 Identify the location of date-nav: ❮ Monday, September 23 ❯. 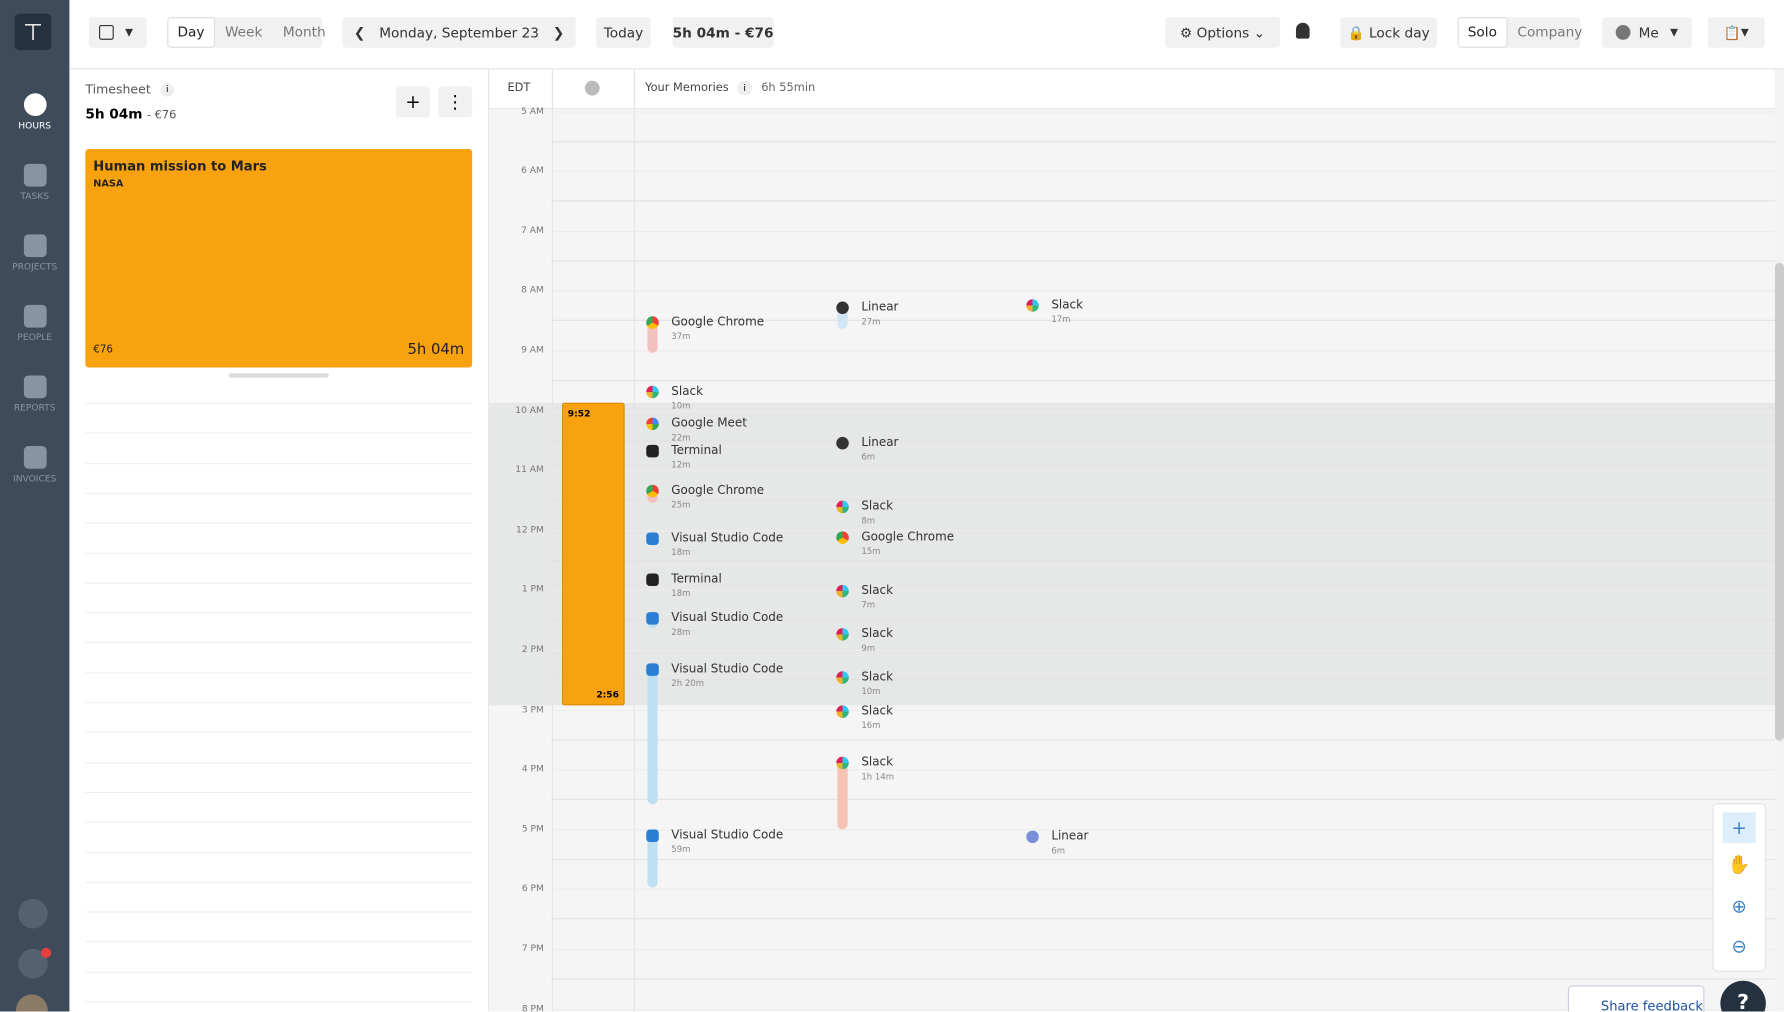
(459, 32).